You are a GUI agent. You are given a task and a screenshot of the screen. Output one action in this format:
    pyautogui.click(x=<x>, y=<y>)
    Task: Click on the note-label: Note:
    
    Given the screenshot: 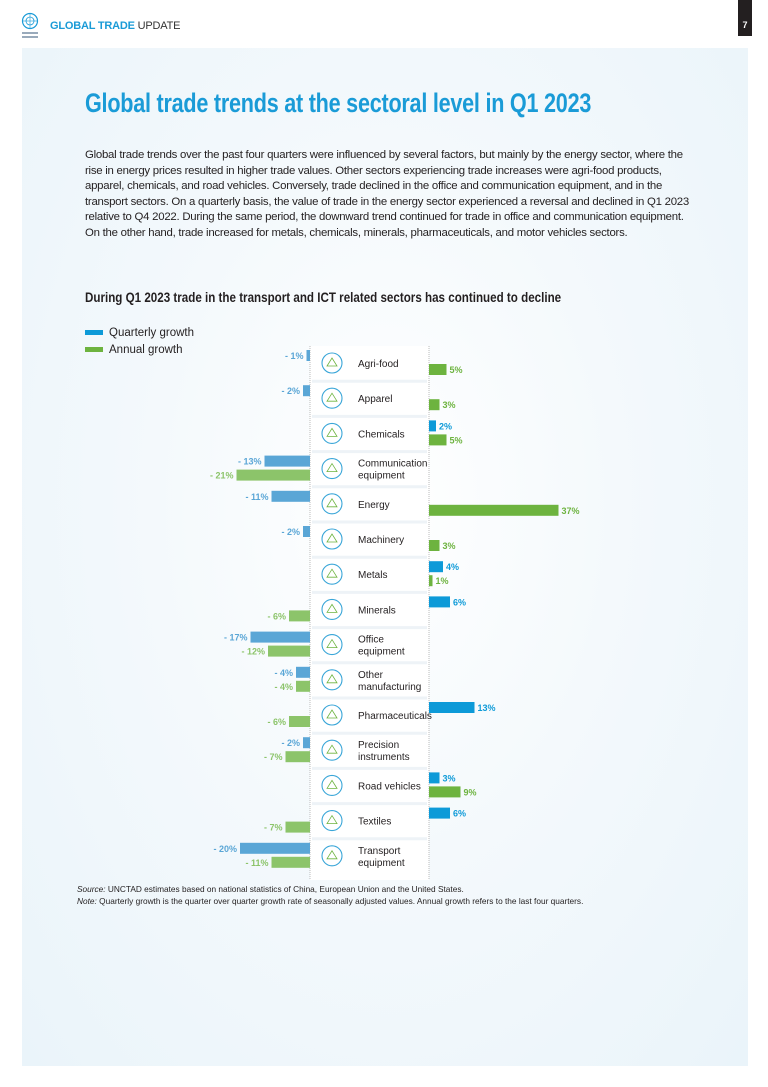 What is the action you would take?
    pyautogui.click(x=87, y=900)
    